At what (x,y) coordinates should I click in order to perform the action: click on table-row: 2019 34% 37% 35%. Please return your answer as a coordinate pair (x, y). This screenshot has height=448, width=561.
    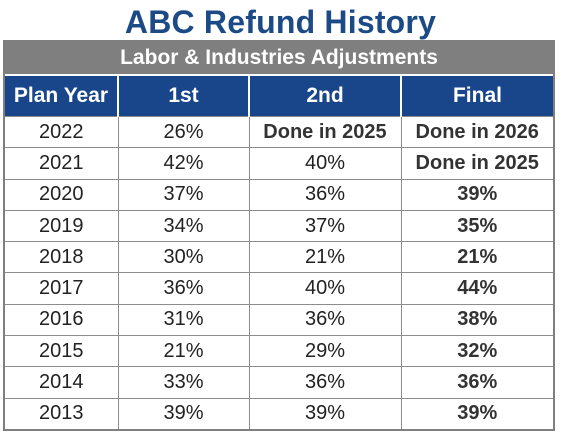
    Looking at the image, I should click on (279, 225).